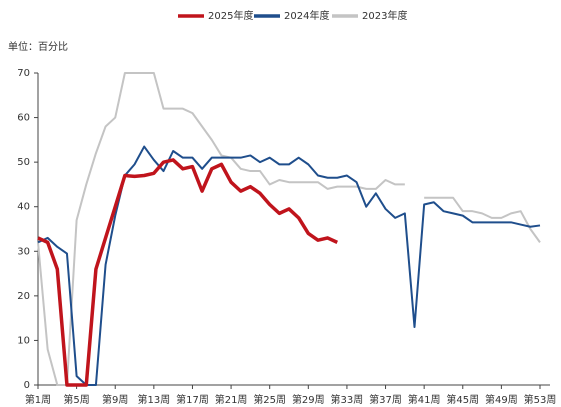 Image resolution: width=561 pixels, height=407 pixels. Describe the element at coordinates (23, 251) in the screenshot. I see `y-tick-label: 30` at that location.